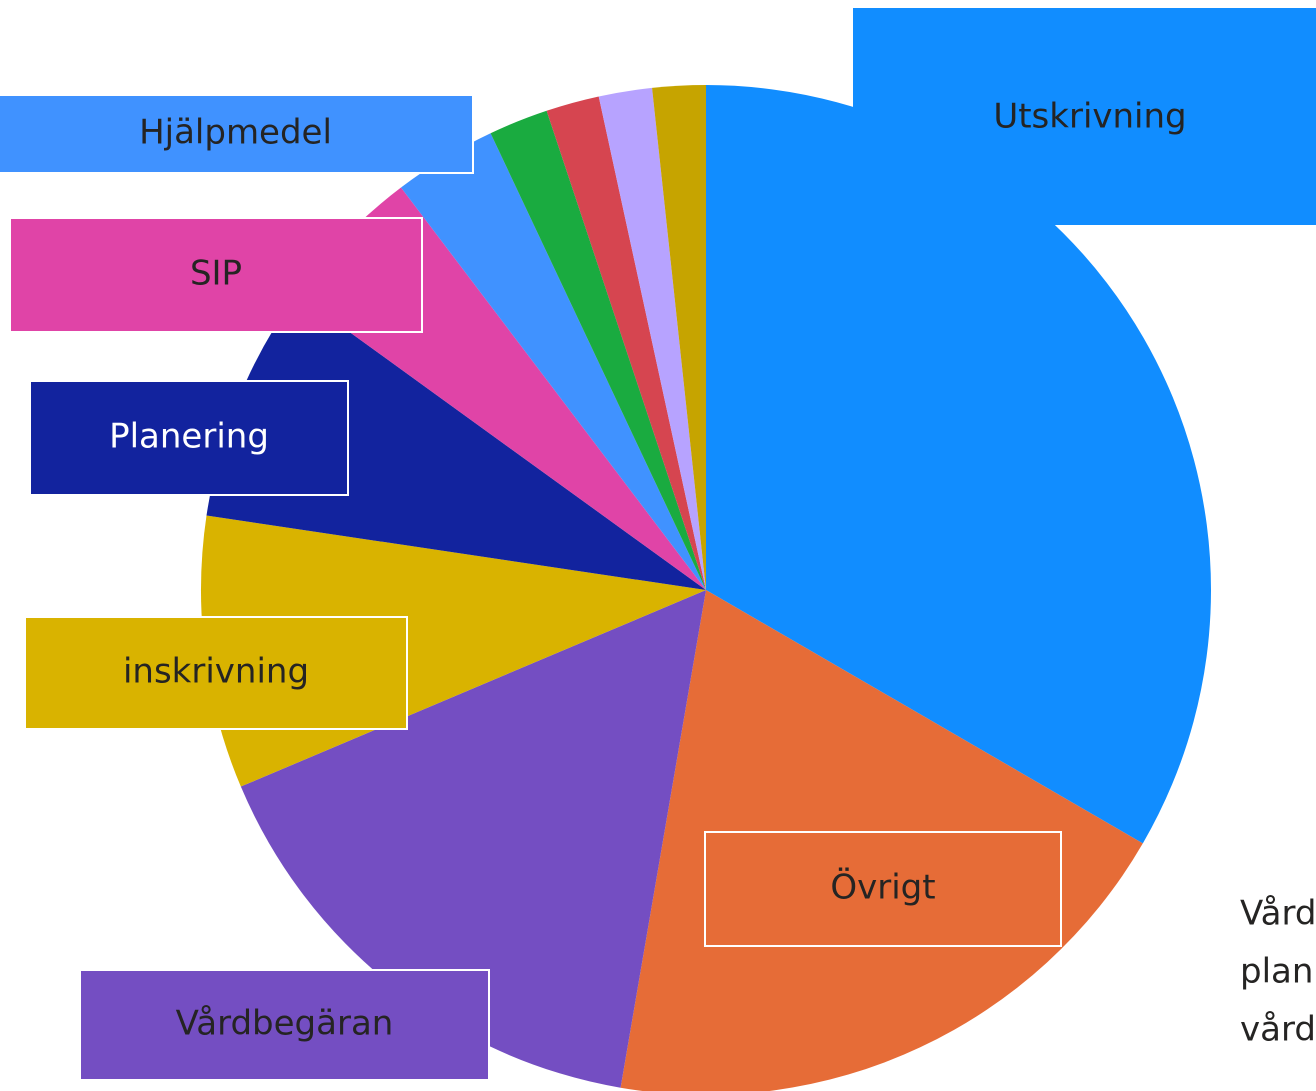 The image size is (1316, 1091). What do you see at coordinates (1089, 117) in the screenshot?
I see `slice-label: Utskrivning` at bounding box center [1089, 117].